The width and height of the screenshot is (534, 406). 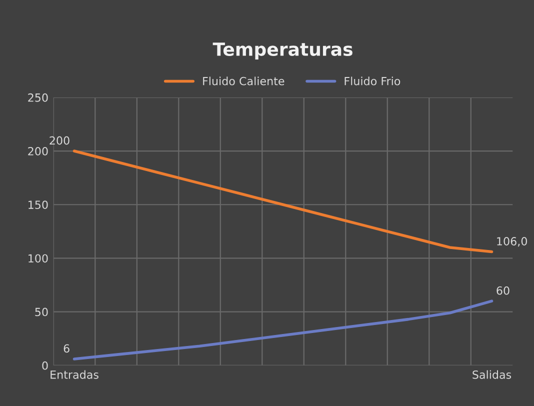 I want to click on x-tick-label: Salidas, so click(x=492, y=374).